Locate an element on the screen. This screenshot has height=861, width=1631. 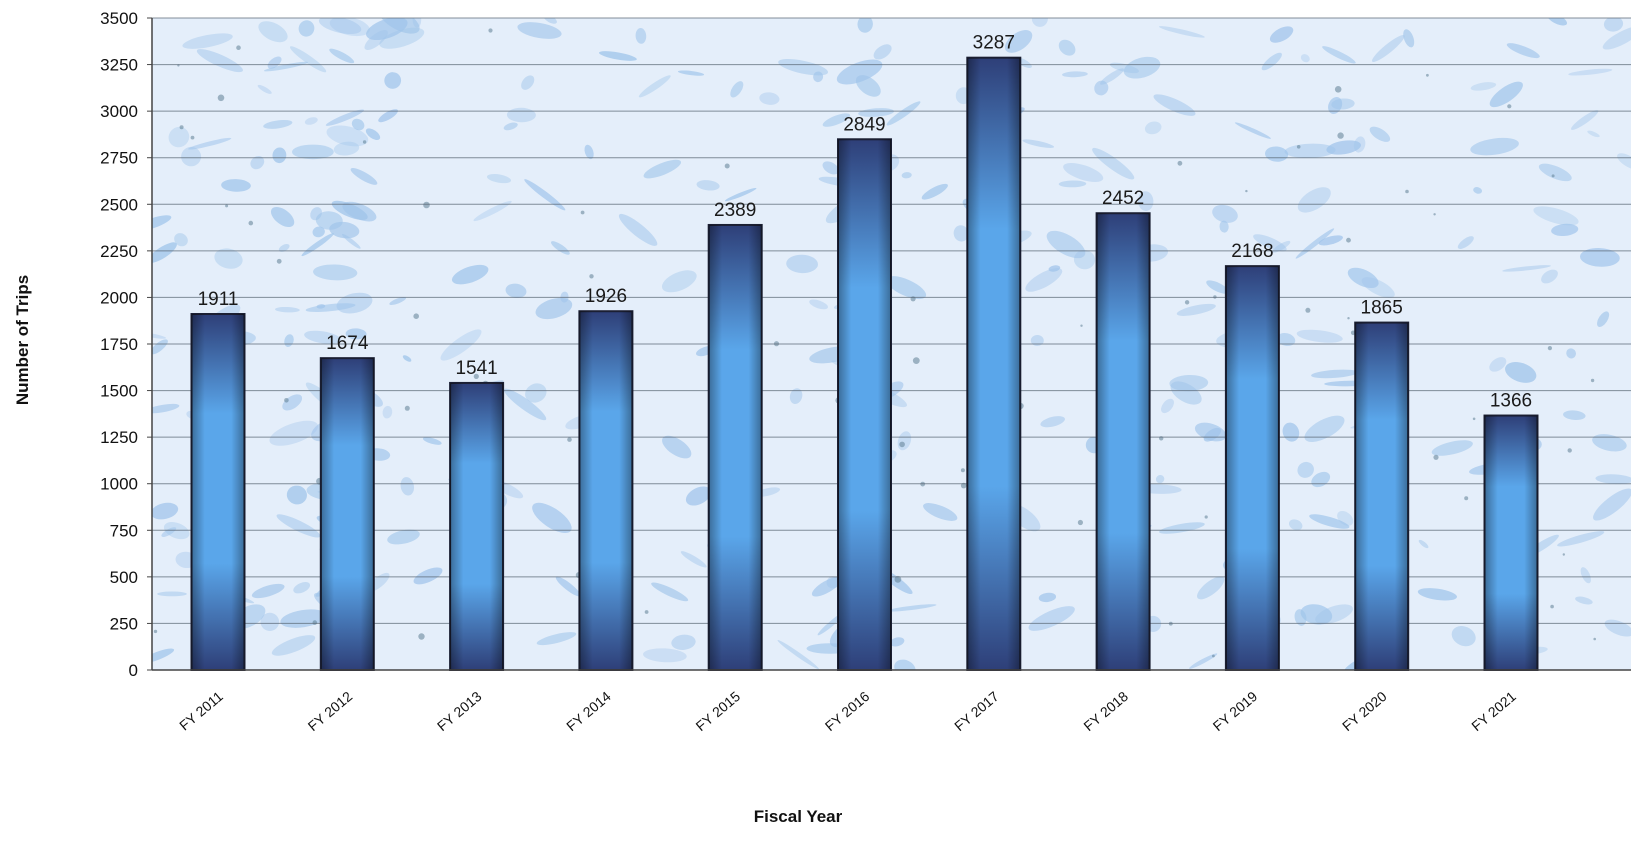
data-label: 2389 is located at coordinates (735, 210).